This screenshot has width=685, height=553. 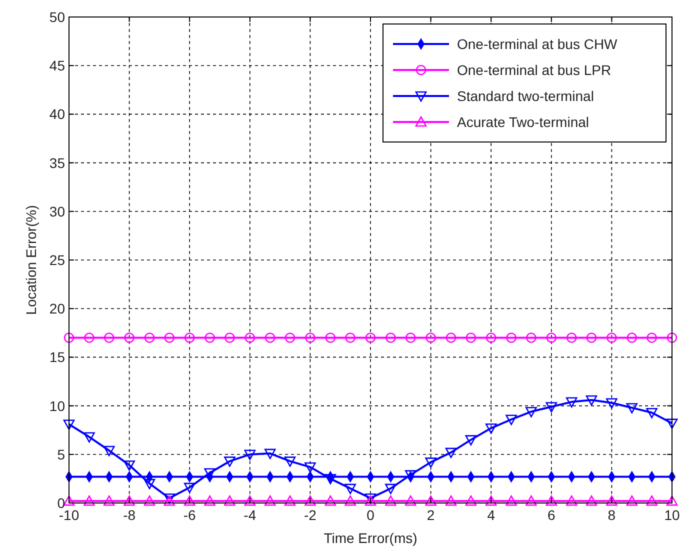 I want to click on x-tick-label: 2, so click(x=430, y=515).